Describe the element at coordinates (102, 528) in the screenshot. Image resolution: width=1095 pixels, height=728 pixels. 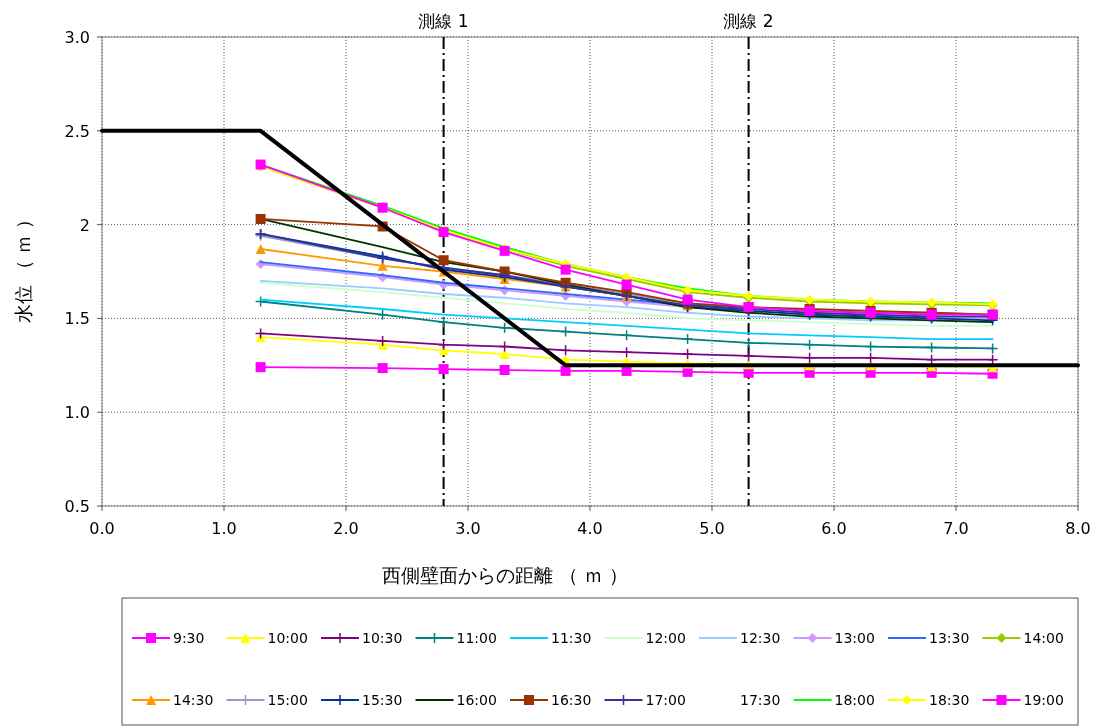
I see `x-tick-label: 0.0` at that location.